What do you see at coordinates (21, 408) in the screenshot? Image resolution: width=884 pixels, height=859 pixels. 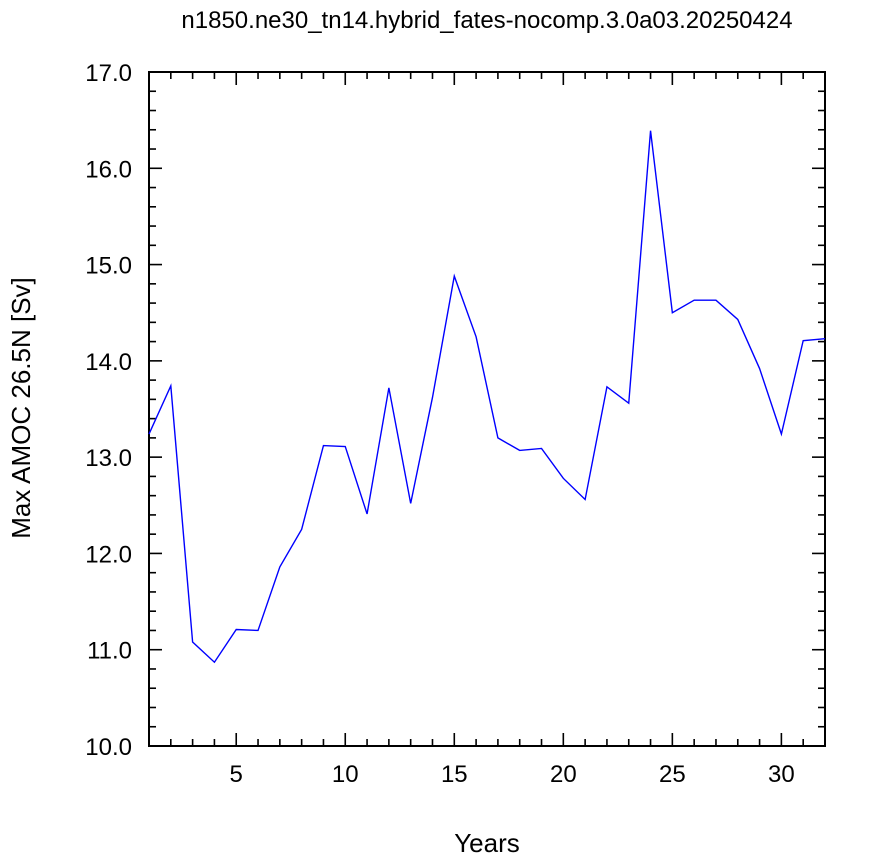 I see `y-axis-title: Max AMOC 26.5N [Sv]` at bounding box center [21, 408].